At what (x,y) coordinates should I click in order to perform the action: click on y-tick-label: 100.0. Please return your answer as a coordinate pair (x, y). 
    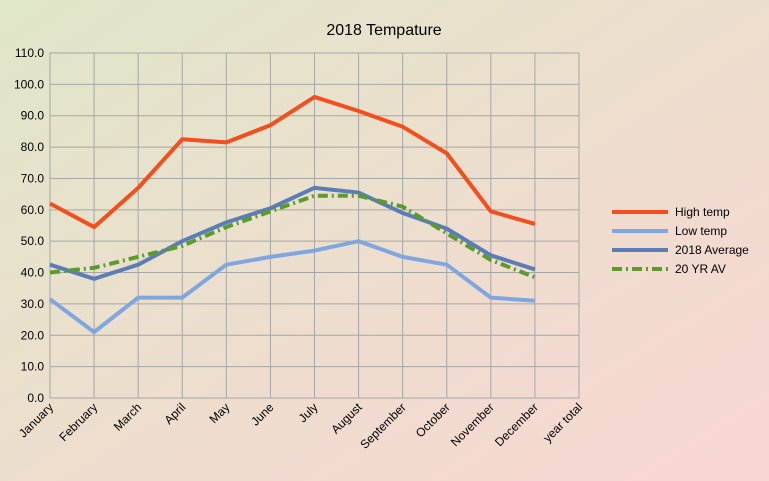
    Looking at the image, I should click on (29, 84).